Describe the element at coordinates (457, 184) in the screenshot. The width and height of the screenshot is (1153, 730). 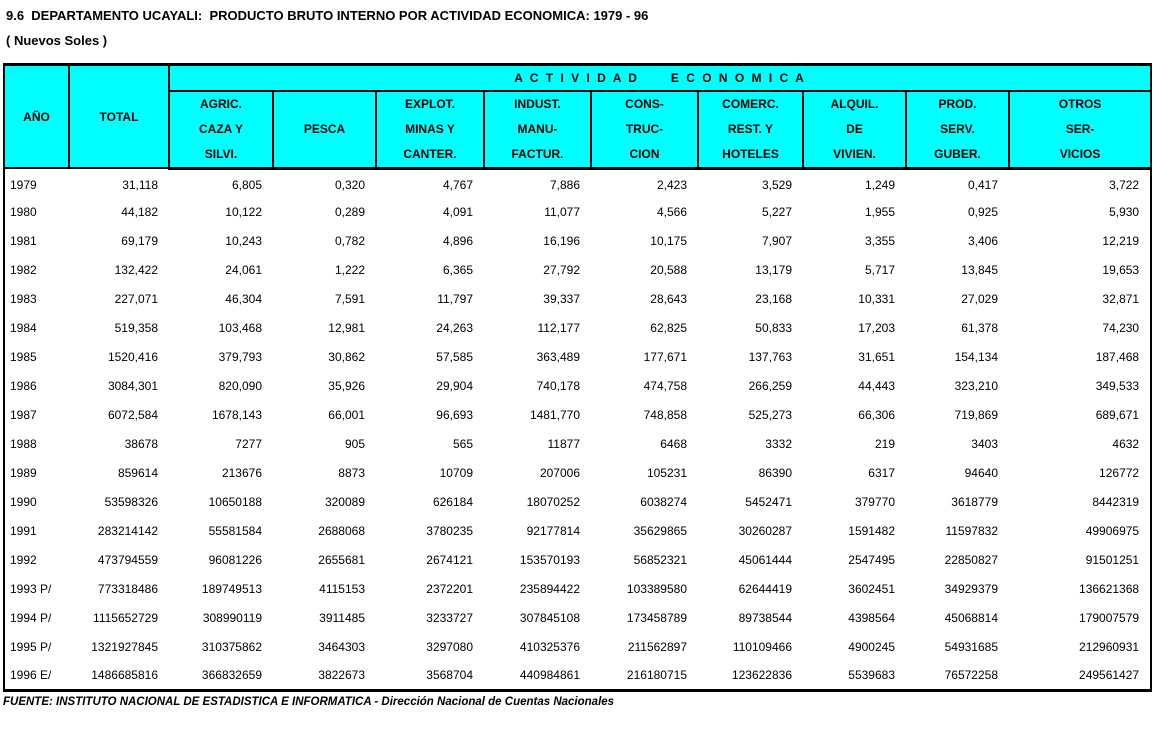
I see `value-cell: 4,767` at that location.